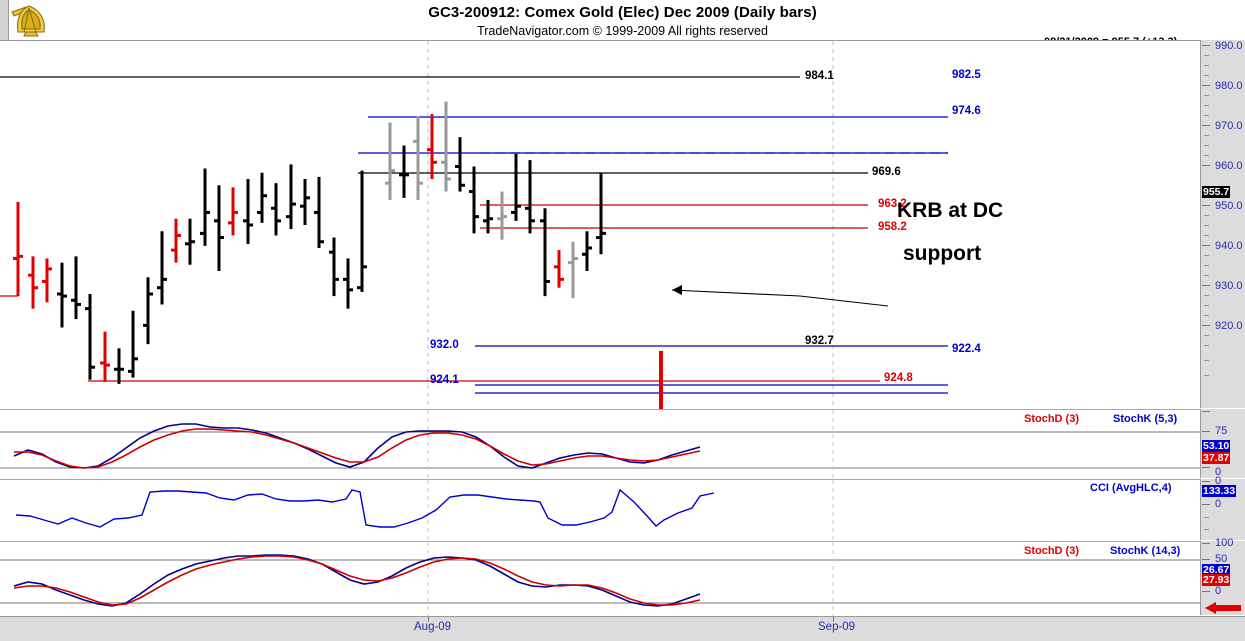 The width and height of the screenshot is (1245, 641). What do you see at coordinates (966, 75) in the screenshot?
I see `level-label-982-5: 982.5` at bounding box center [966, 75].